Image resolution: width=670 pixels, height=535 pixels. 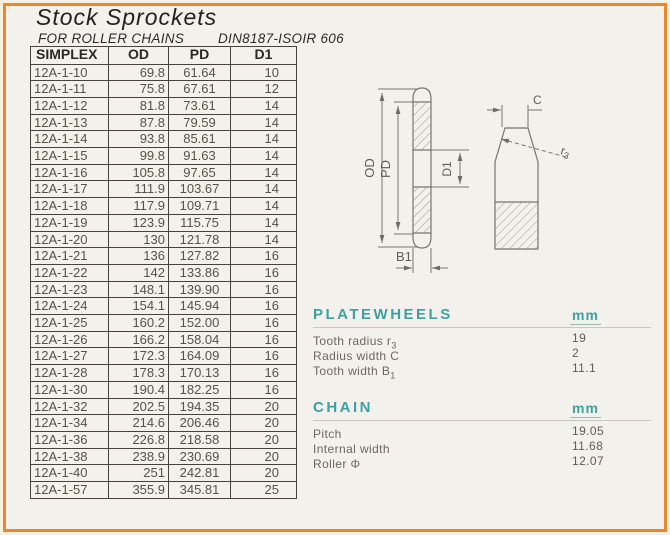 What do you see at coordinates (69, 239) in the screenshot?
I see `table-cell: 12A-1-20` at bounding box center [69, 239].